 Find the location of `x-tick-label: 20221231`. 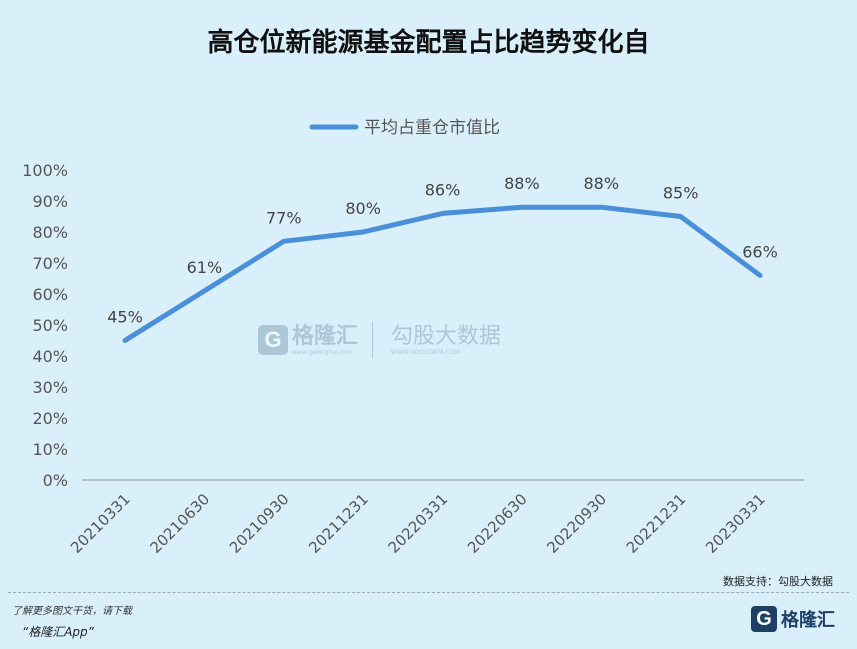

x-tick-label: 20221231 is located at coordinates (656, 523).